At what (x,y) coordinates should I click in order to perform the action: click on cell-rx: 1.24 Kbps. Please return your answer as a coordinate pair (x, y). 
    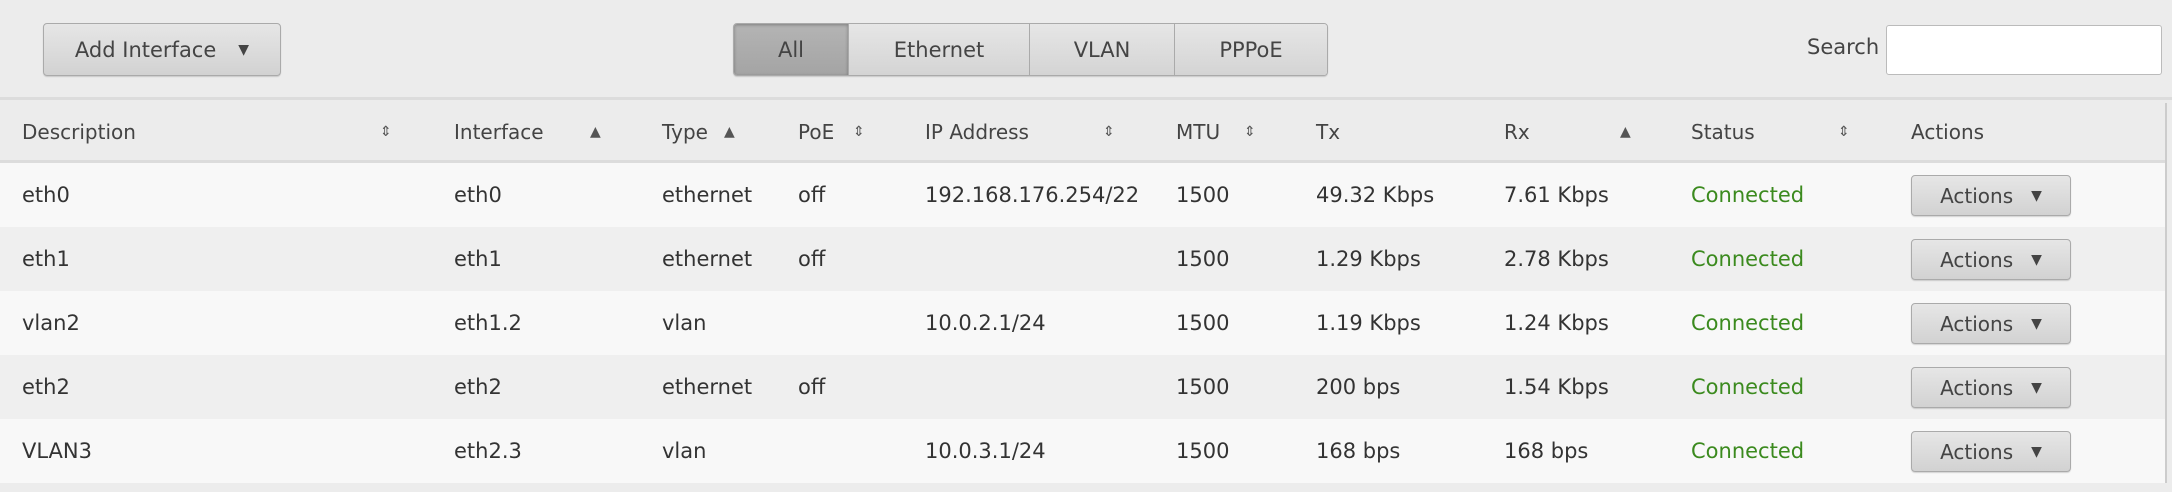
    Looking at the image, I should click on (1556, 323).